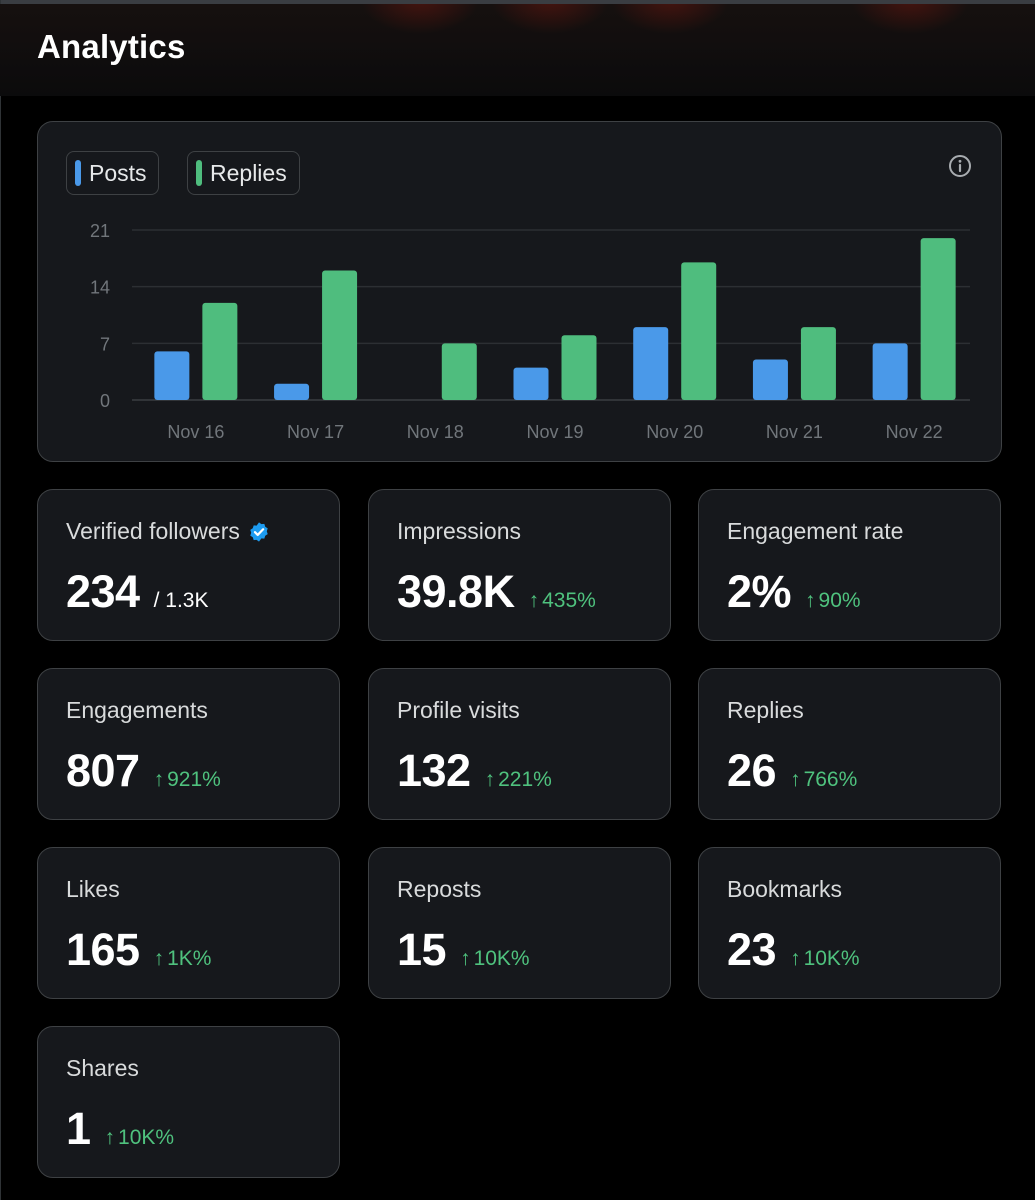  Describe the element at coordinates (525, 779) in the screenshot. I see `stat-change-value: 221%` at that location.